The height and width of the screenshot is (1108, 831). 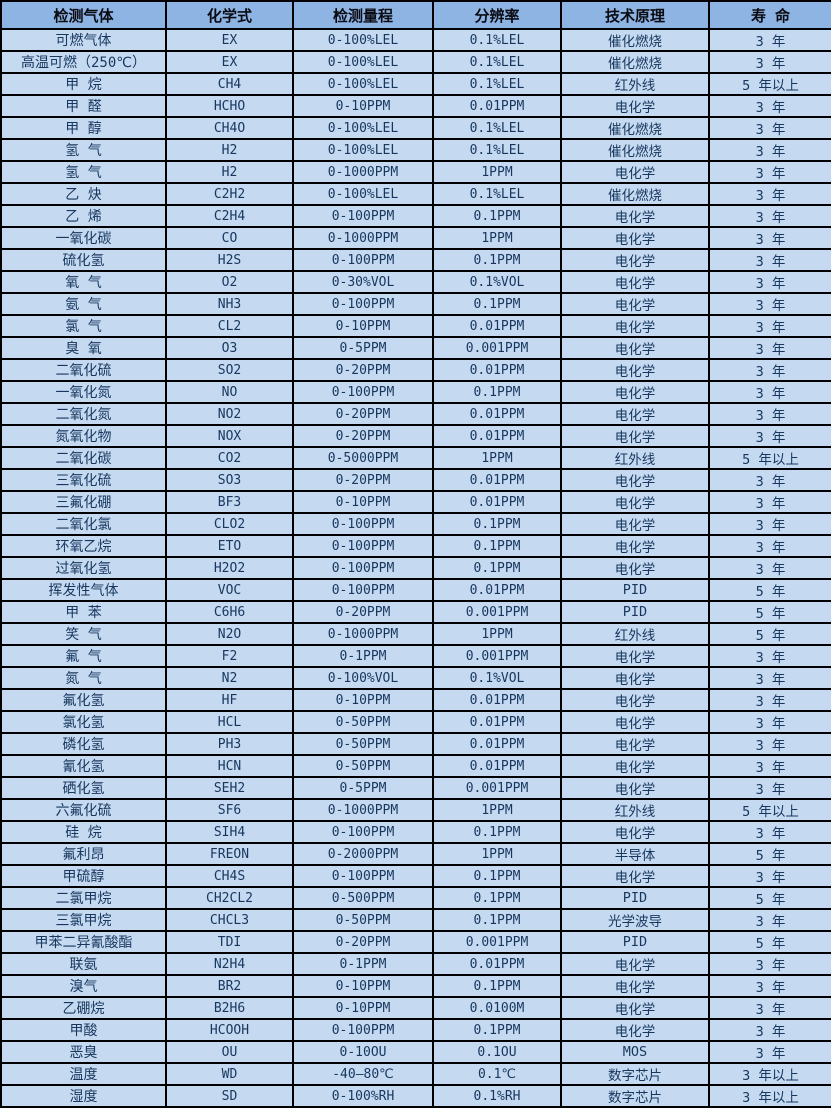 What do you see at coordinates (497, 1008) in the screenshot?
I see `resolution-cell: 0.0100M` at bounding box center [497, 1008].